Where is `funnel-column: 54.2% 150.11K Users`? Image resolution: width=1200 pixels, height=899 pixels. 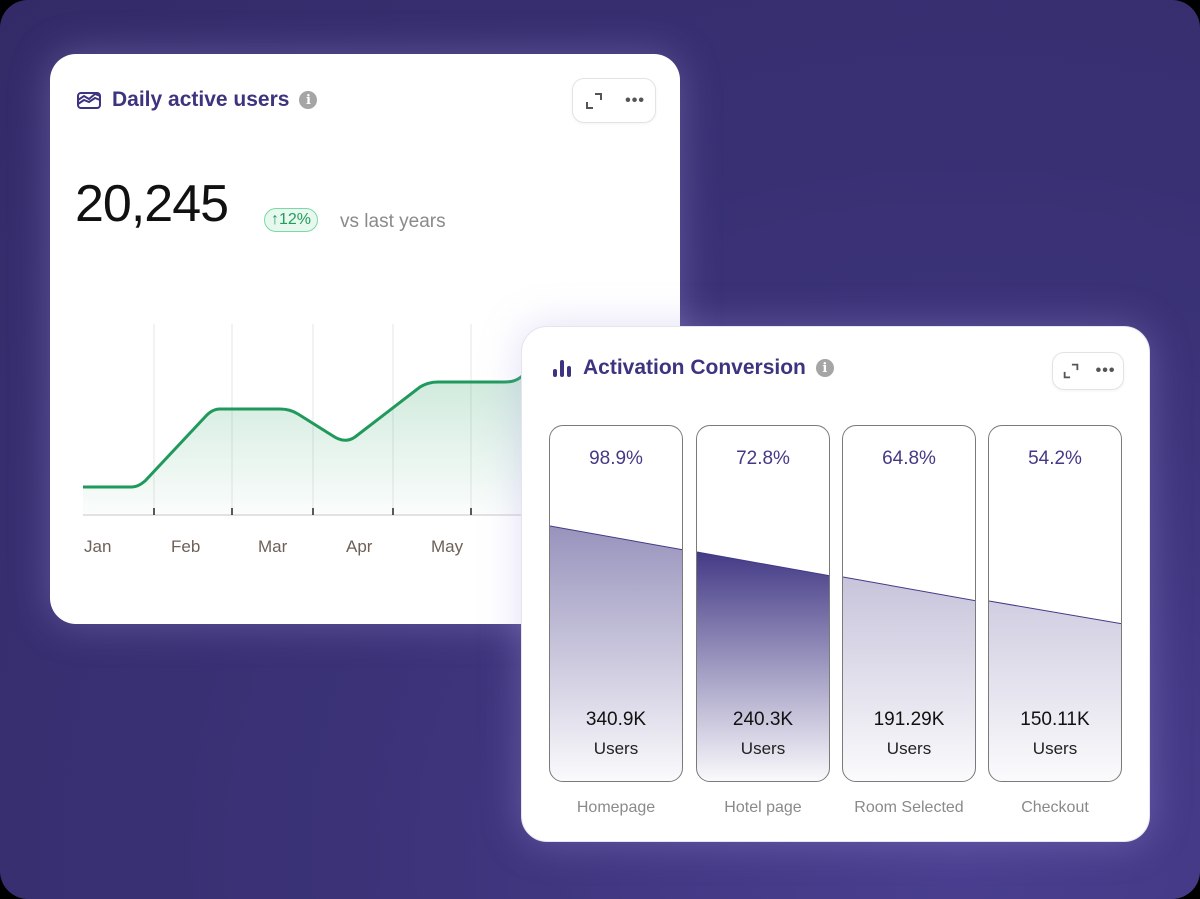
funnel-column: 54.2% 150.11K Users is located at coordinates (1055, 603).